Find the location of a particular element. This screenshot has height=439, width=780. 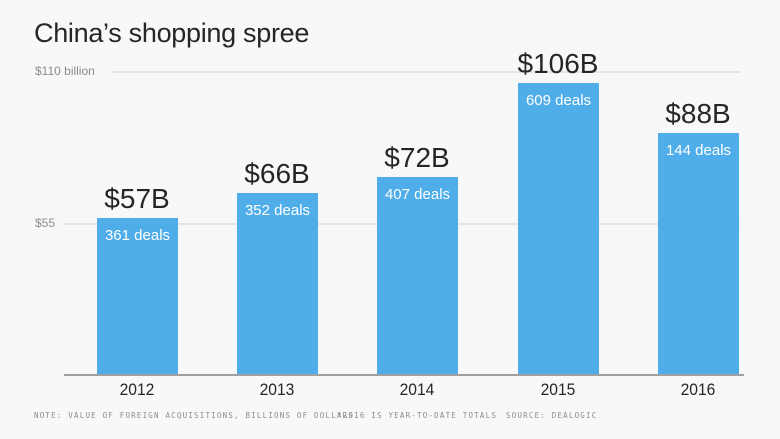

value-label: $66B is located at coordinates (277, 174).